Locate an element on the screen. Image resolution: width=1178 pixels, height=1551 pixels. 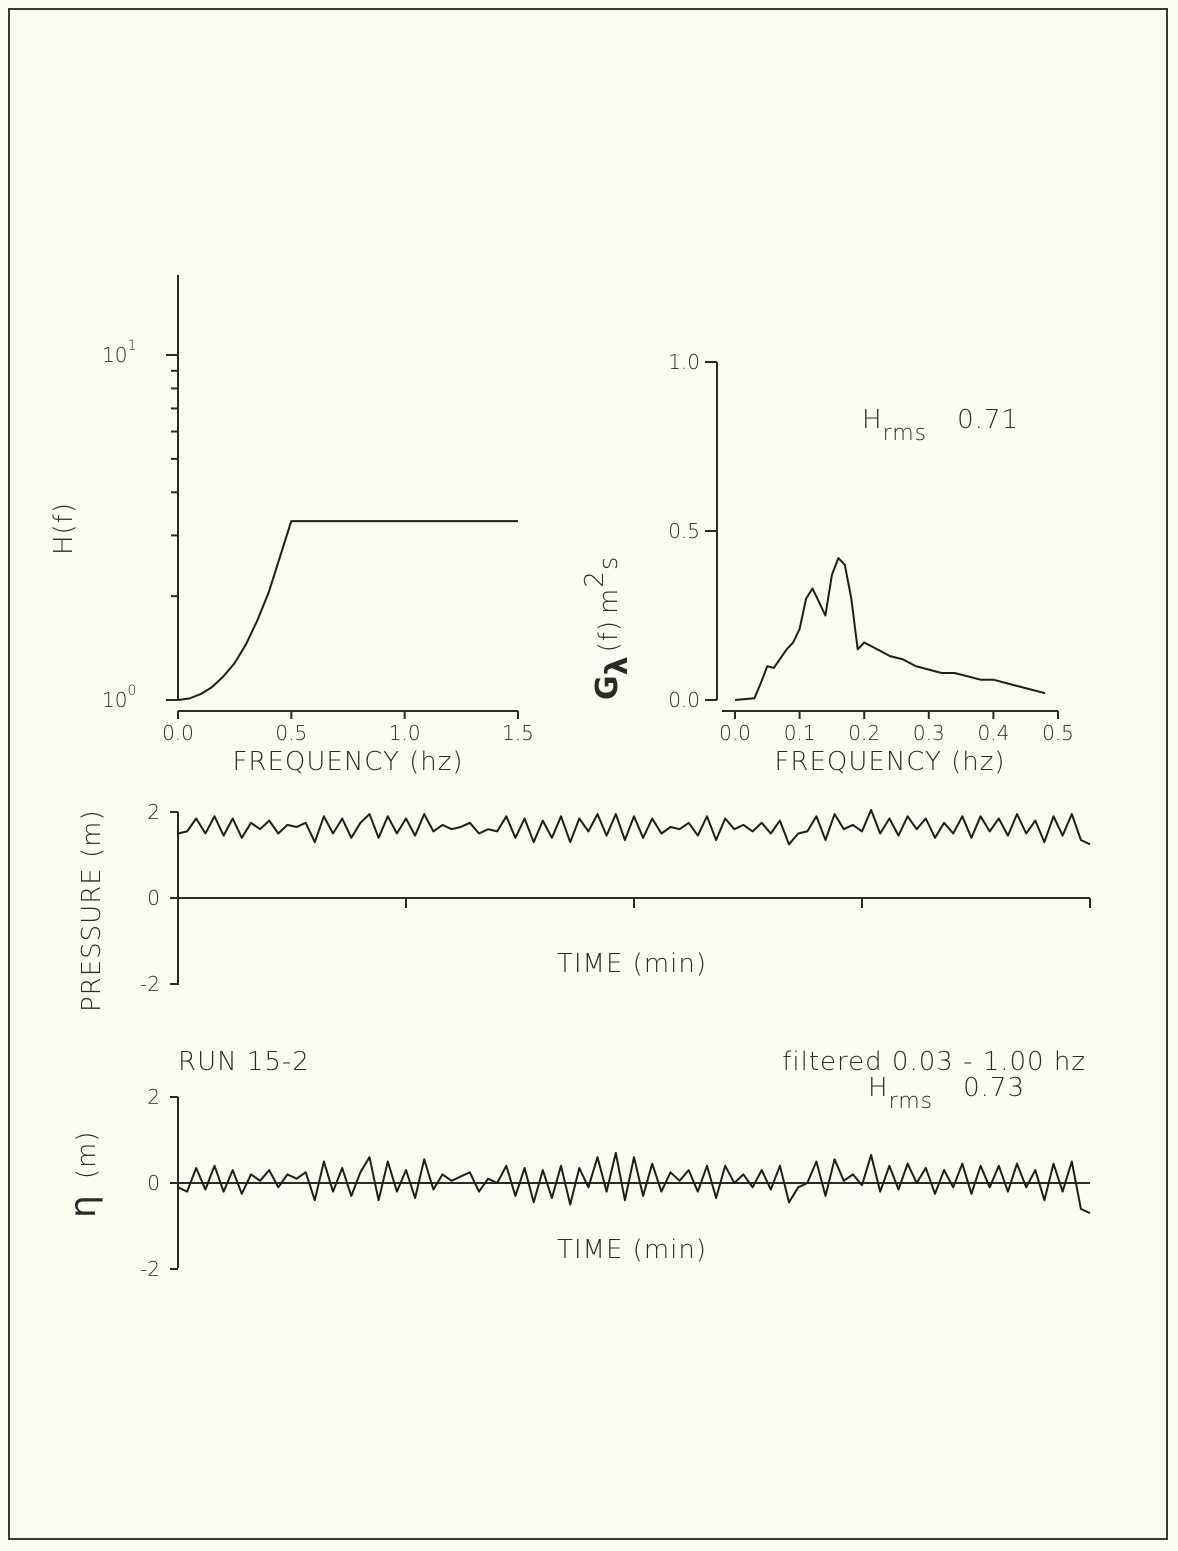
spectrum-x-tick-label: 0.1 is located at coordinates (800, 733).